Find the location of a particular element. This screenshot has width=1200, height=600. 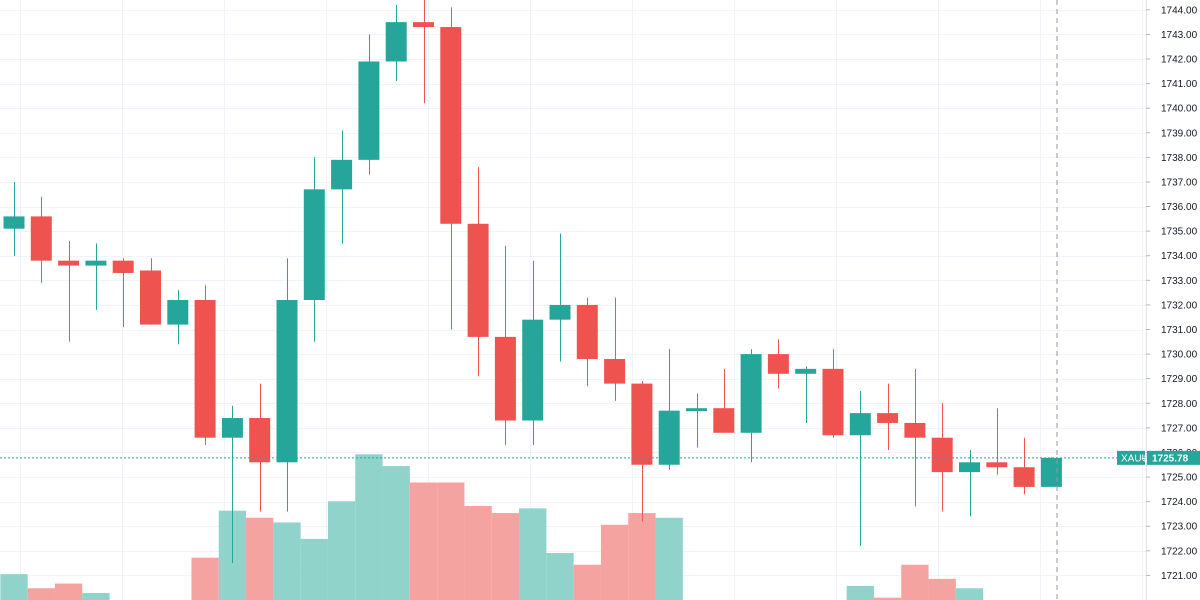

price-axis-label: 1741.00 is located at coordinates (1179, 84).